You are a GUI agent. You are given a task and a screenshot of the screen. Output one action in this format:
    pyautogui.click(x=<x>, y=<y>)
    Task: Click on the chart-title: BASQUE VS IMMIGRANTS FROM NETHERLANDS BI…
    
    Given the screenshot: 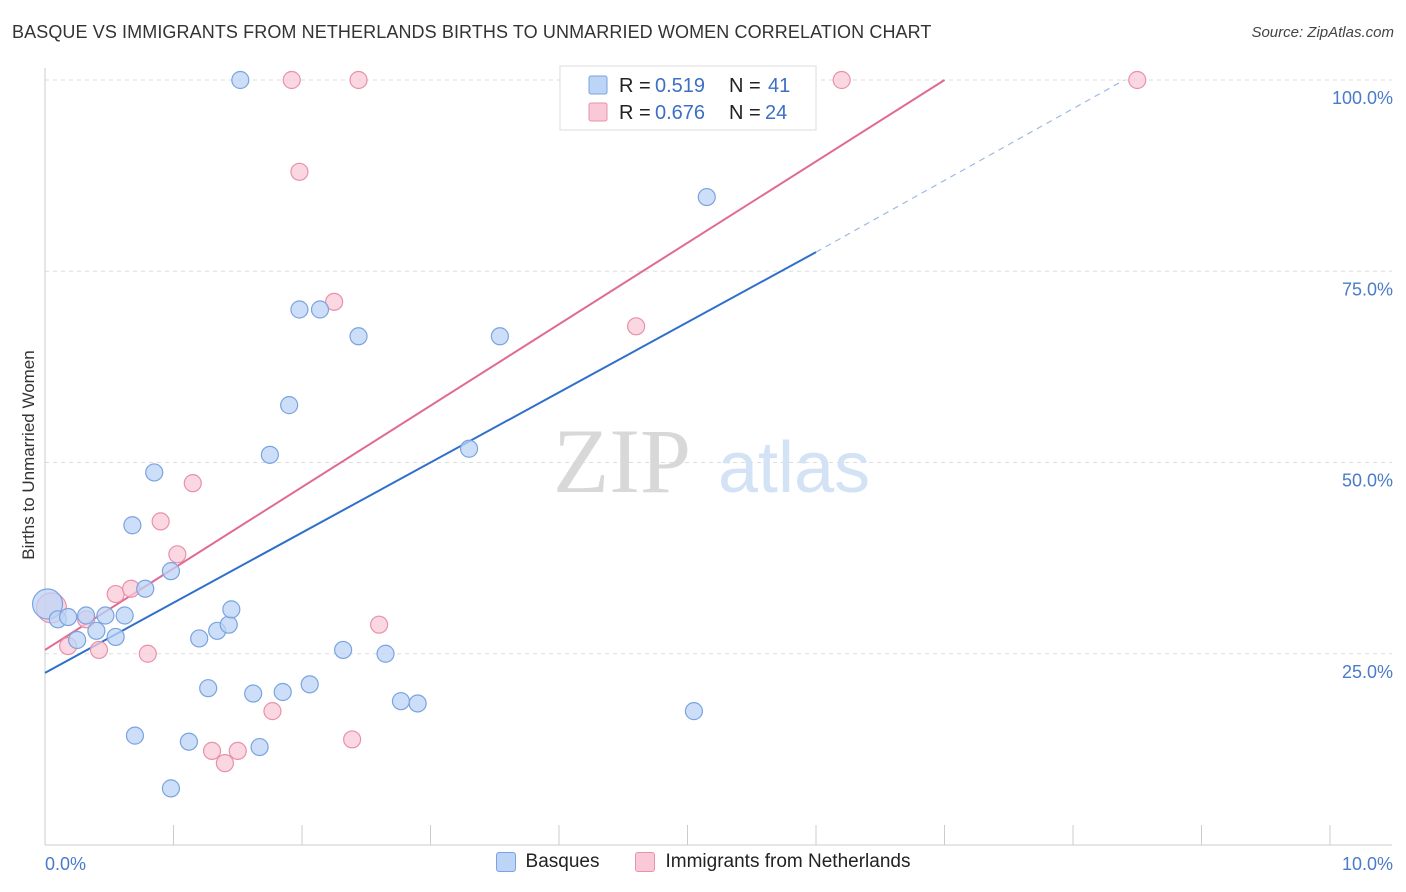 What is the action you would take?
    pyautogui.click(x=472, y=32)
    